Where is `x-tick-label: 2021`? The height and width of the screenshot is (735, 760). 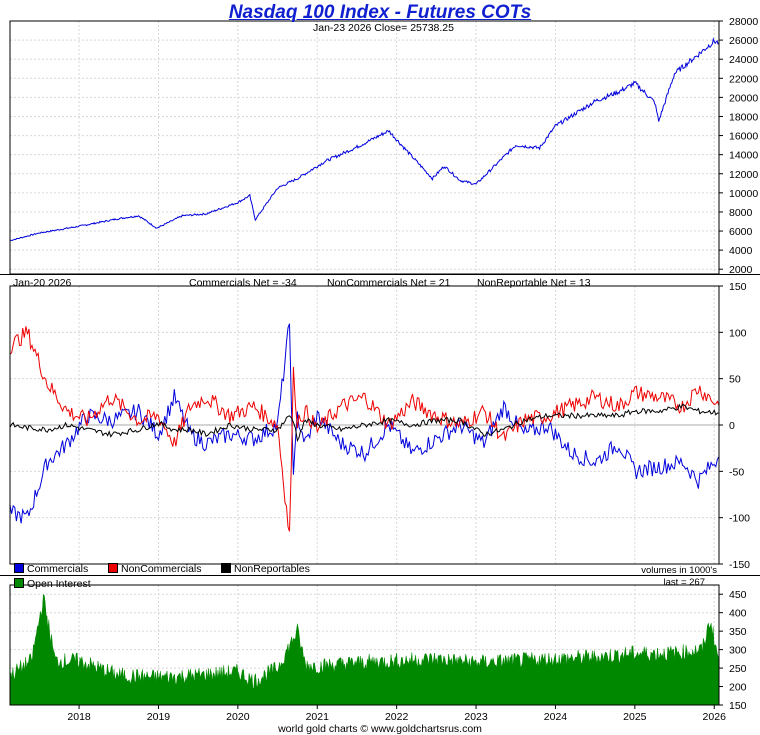 x-tick-label: 2021 is located at coordinates (318, 717).